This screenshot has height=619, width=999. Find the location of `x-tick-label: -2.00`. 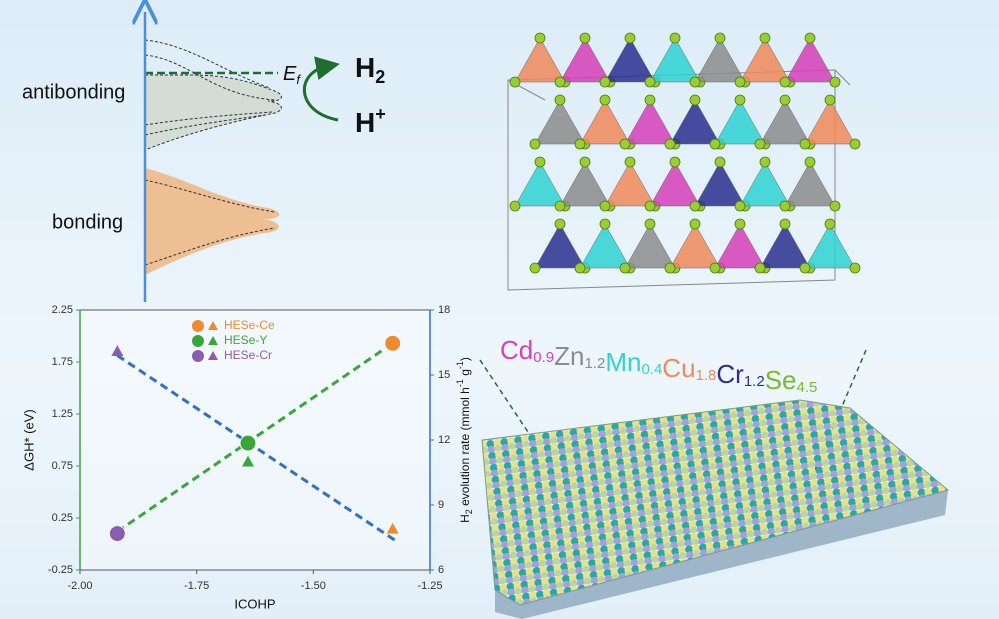

x-tick-label: -2.00 is located at coordinates (79, 586).